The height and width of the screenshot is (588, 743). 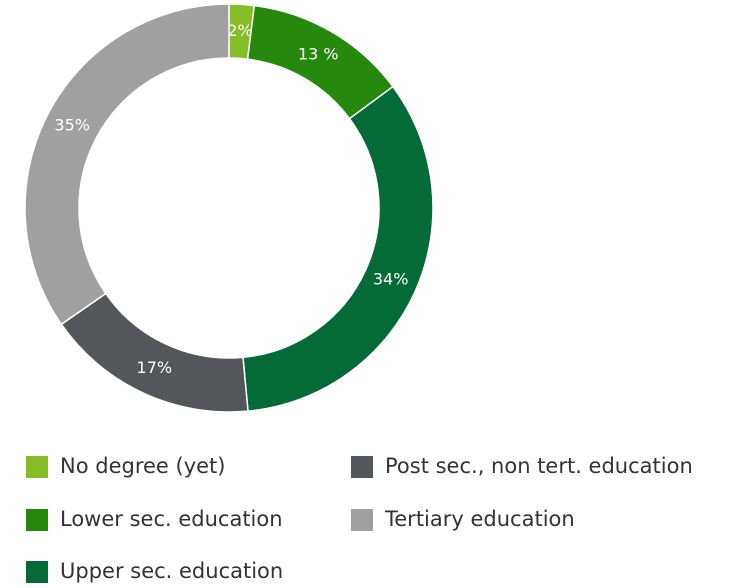 I want to click on legend-label: Upper sec. education, so click(x=171, y=571).